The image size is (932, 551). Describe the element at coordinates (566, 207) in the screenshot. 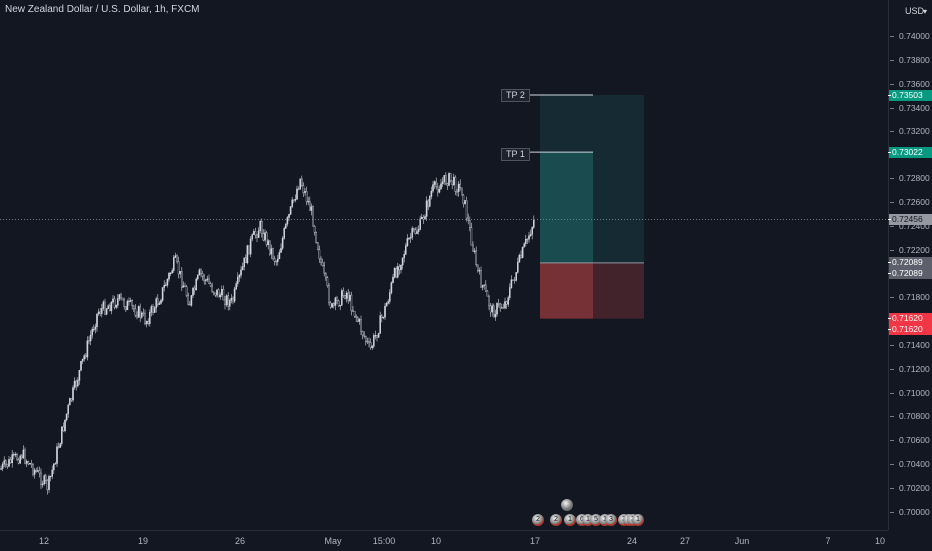

I see `profit-zone-inner` at that location.